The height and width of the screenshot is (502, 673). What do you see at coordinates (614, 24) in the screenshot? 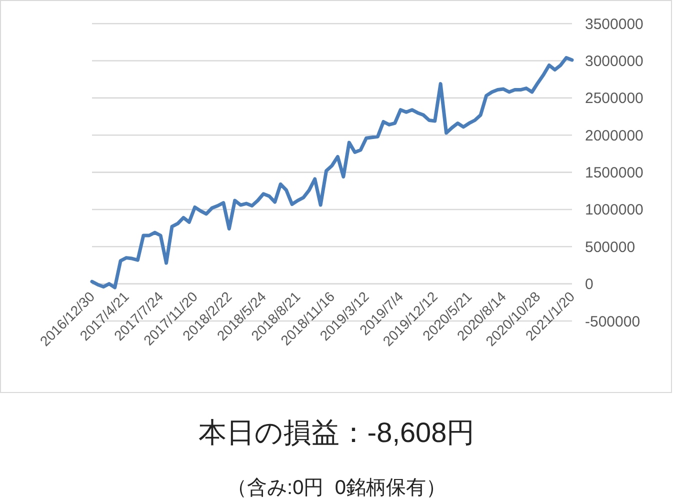
I see `y-tick-label: 3500000` at bounding box center [614, 24].